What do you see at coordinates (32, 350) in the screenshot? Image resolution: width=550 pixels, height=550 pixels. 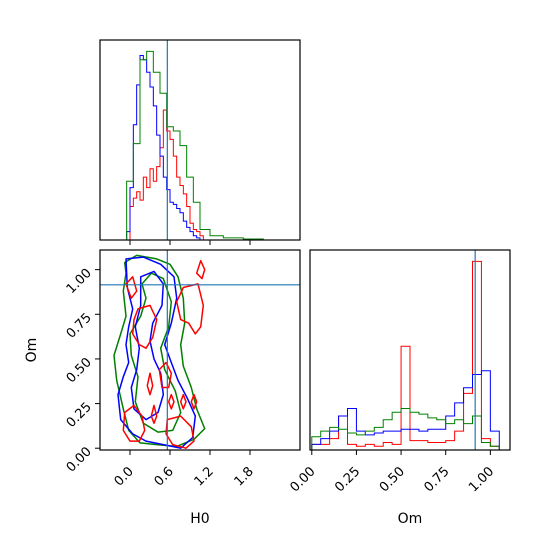 I see `y-axis-label-om: Om` at bounding box center [32, 350].